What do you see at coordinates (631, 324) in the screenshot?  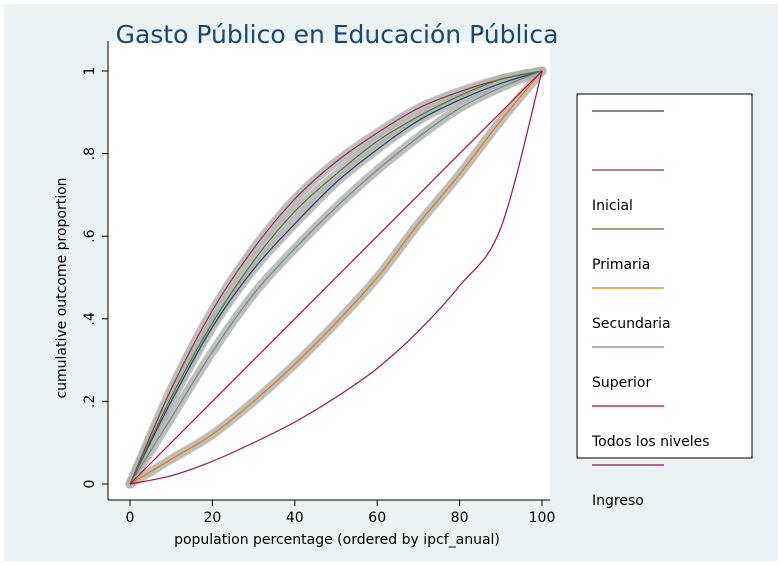 I see `legend-label-secundaria: Secundaria` at bounding box center [631, 324].